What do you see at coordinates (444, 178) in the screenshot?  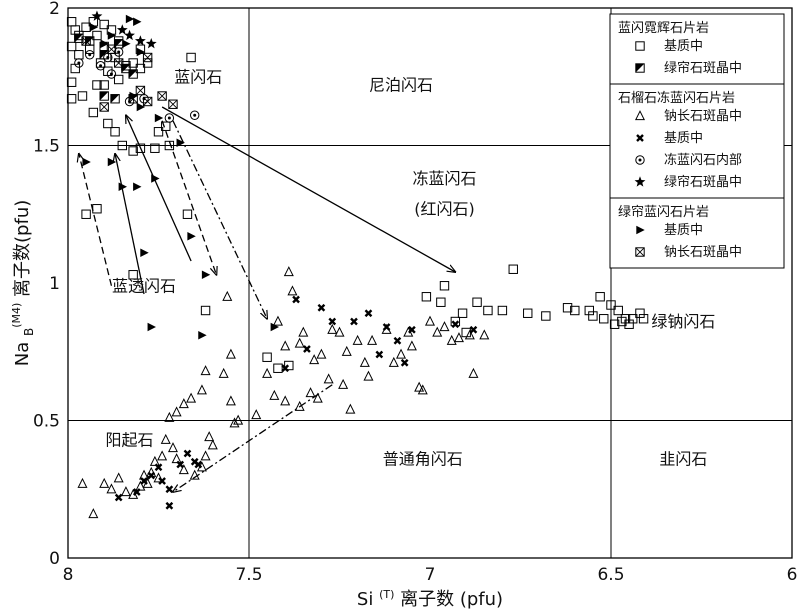 I see `region-label: 冻蓝闪石` at bounding box center [444, 178].